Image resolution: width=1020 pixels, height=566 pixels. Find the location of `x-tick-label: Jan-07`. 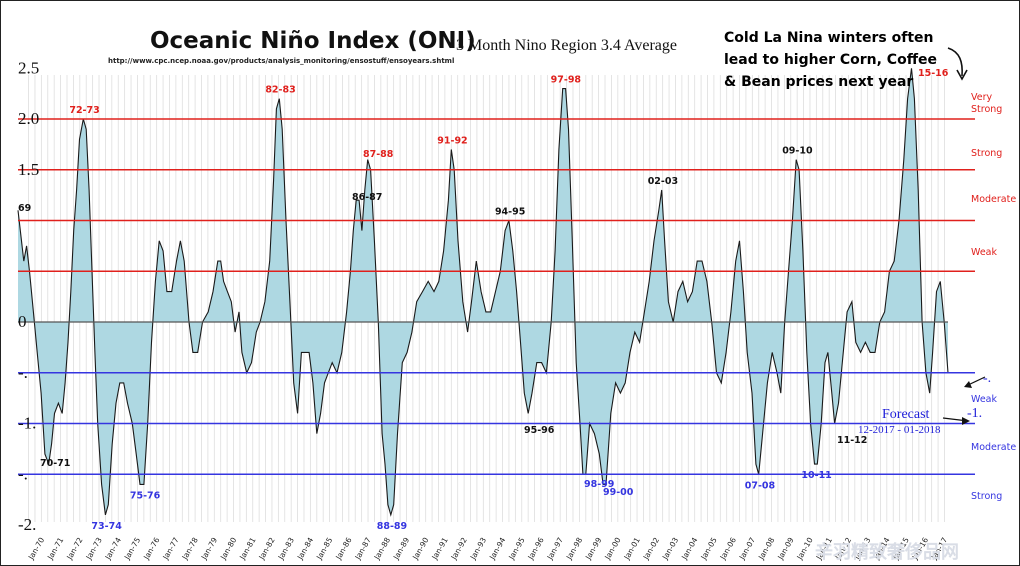

x-tick-label: Jan-07 is located at coordinates (747, 549).